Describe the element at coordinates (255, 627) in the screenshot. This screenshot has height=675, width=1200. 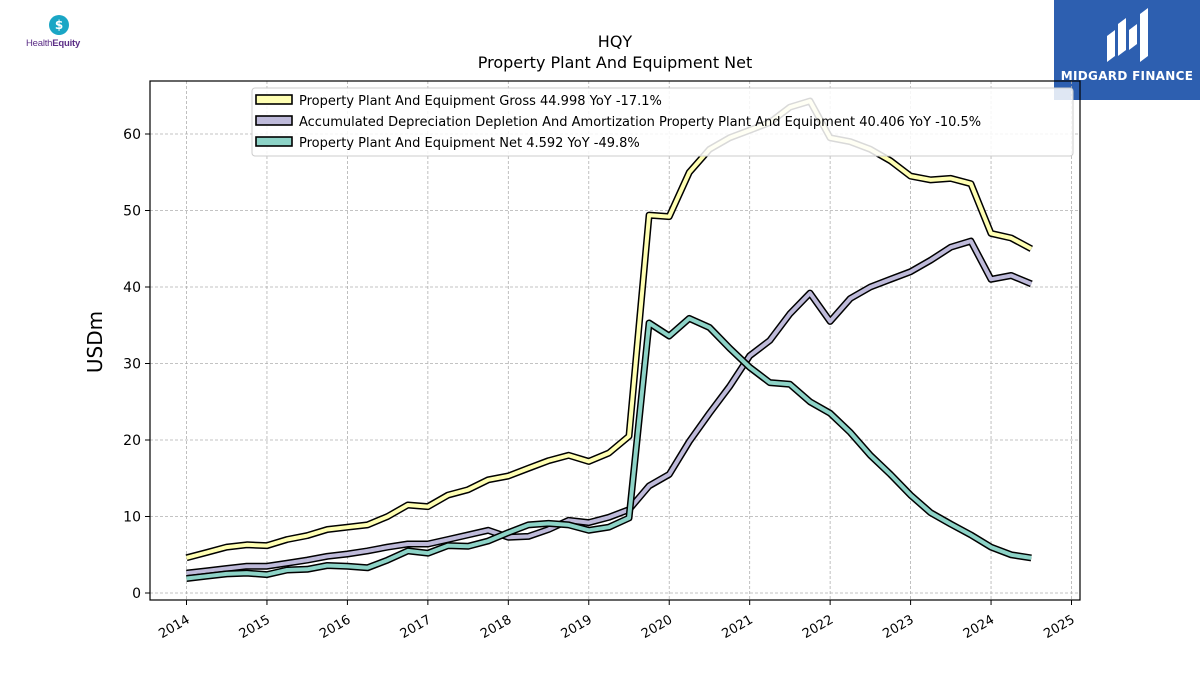
I see `x-tick-label: 2015` at that location.